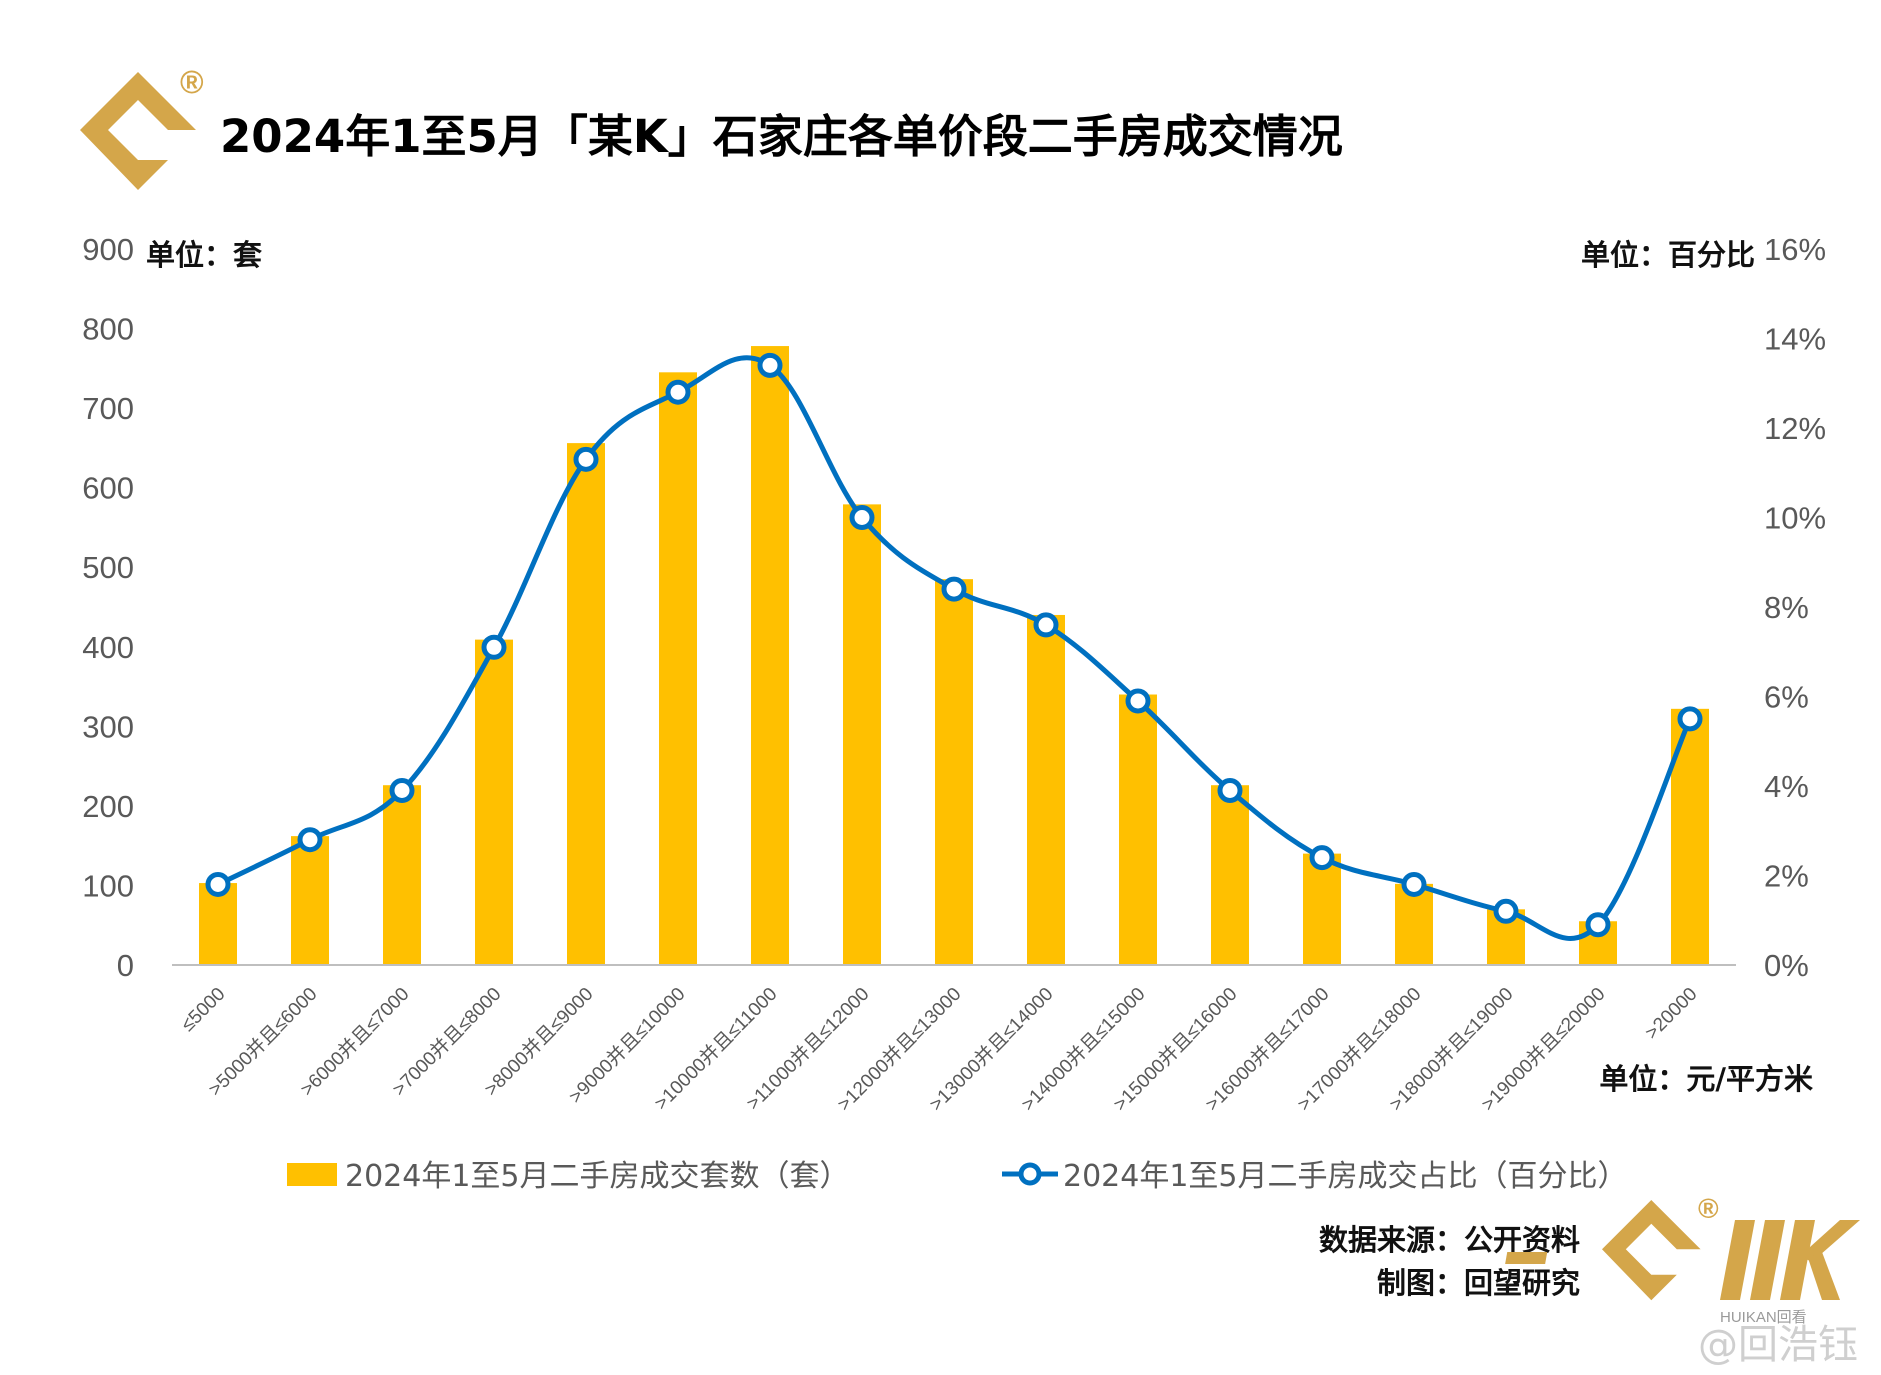  Describe the element at coordinates (138, 131) in the screenshot. I see `brand-logo-icon` at that location.